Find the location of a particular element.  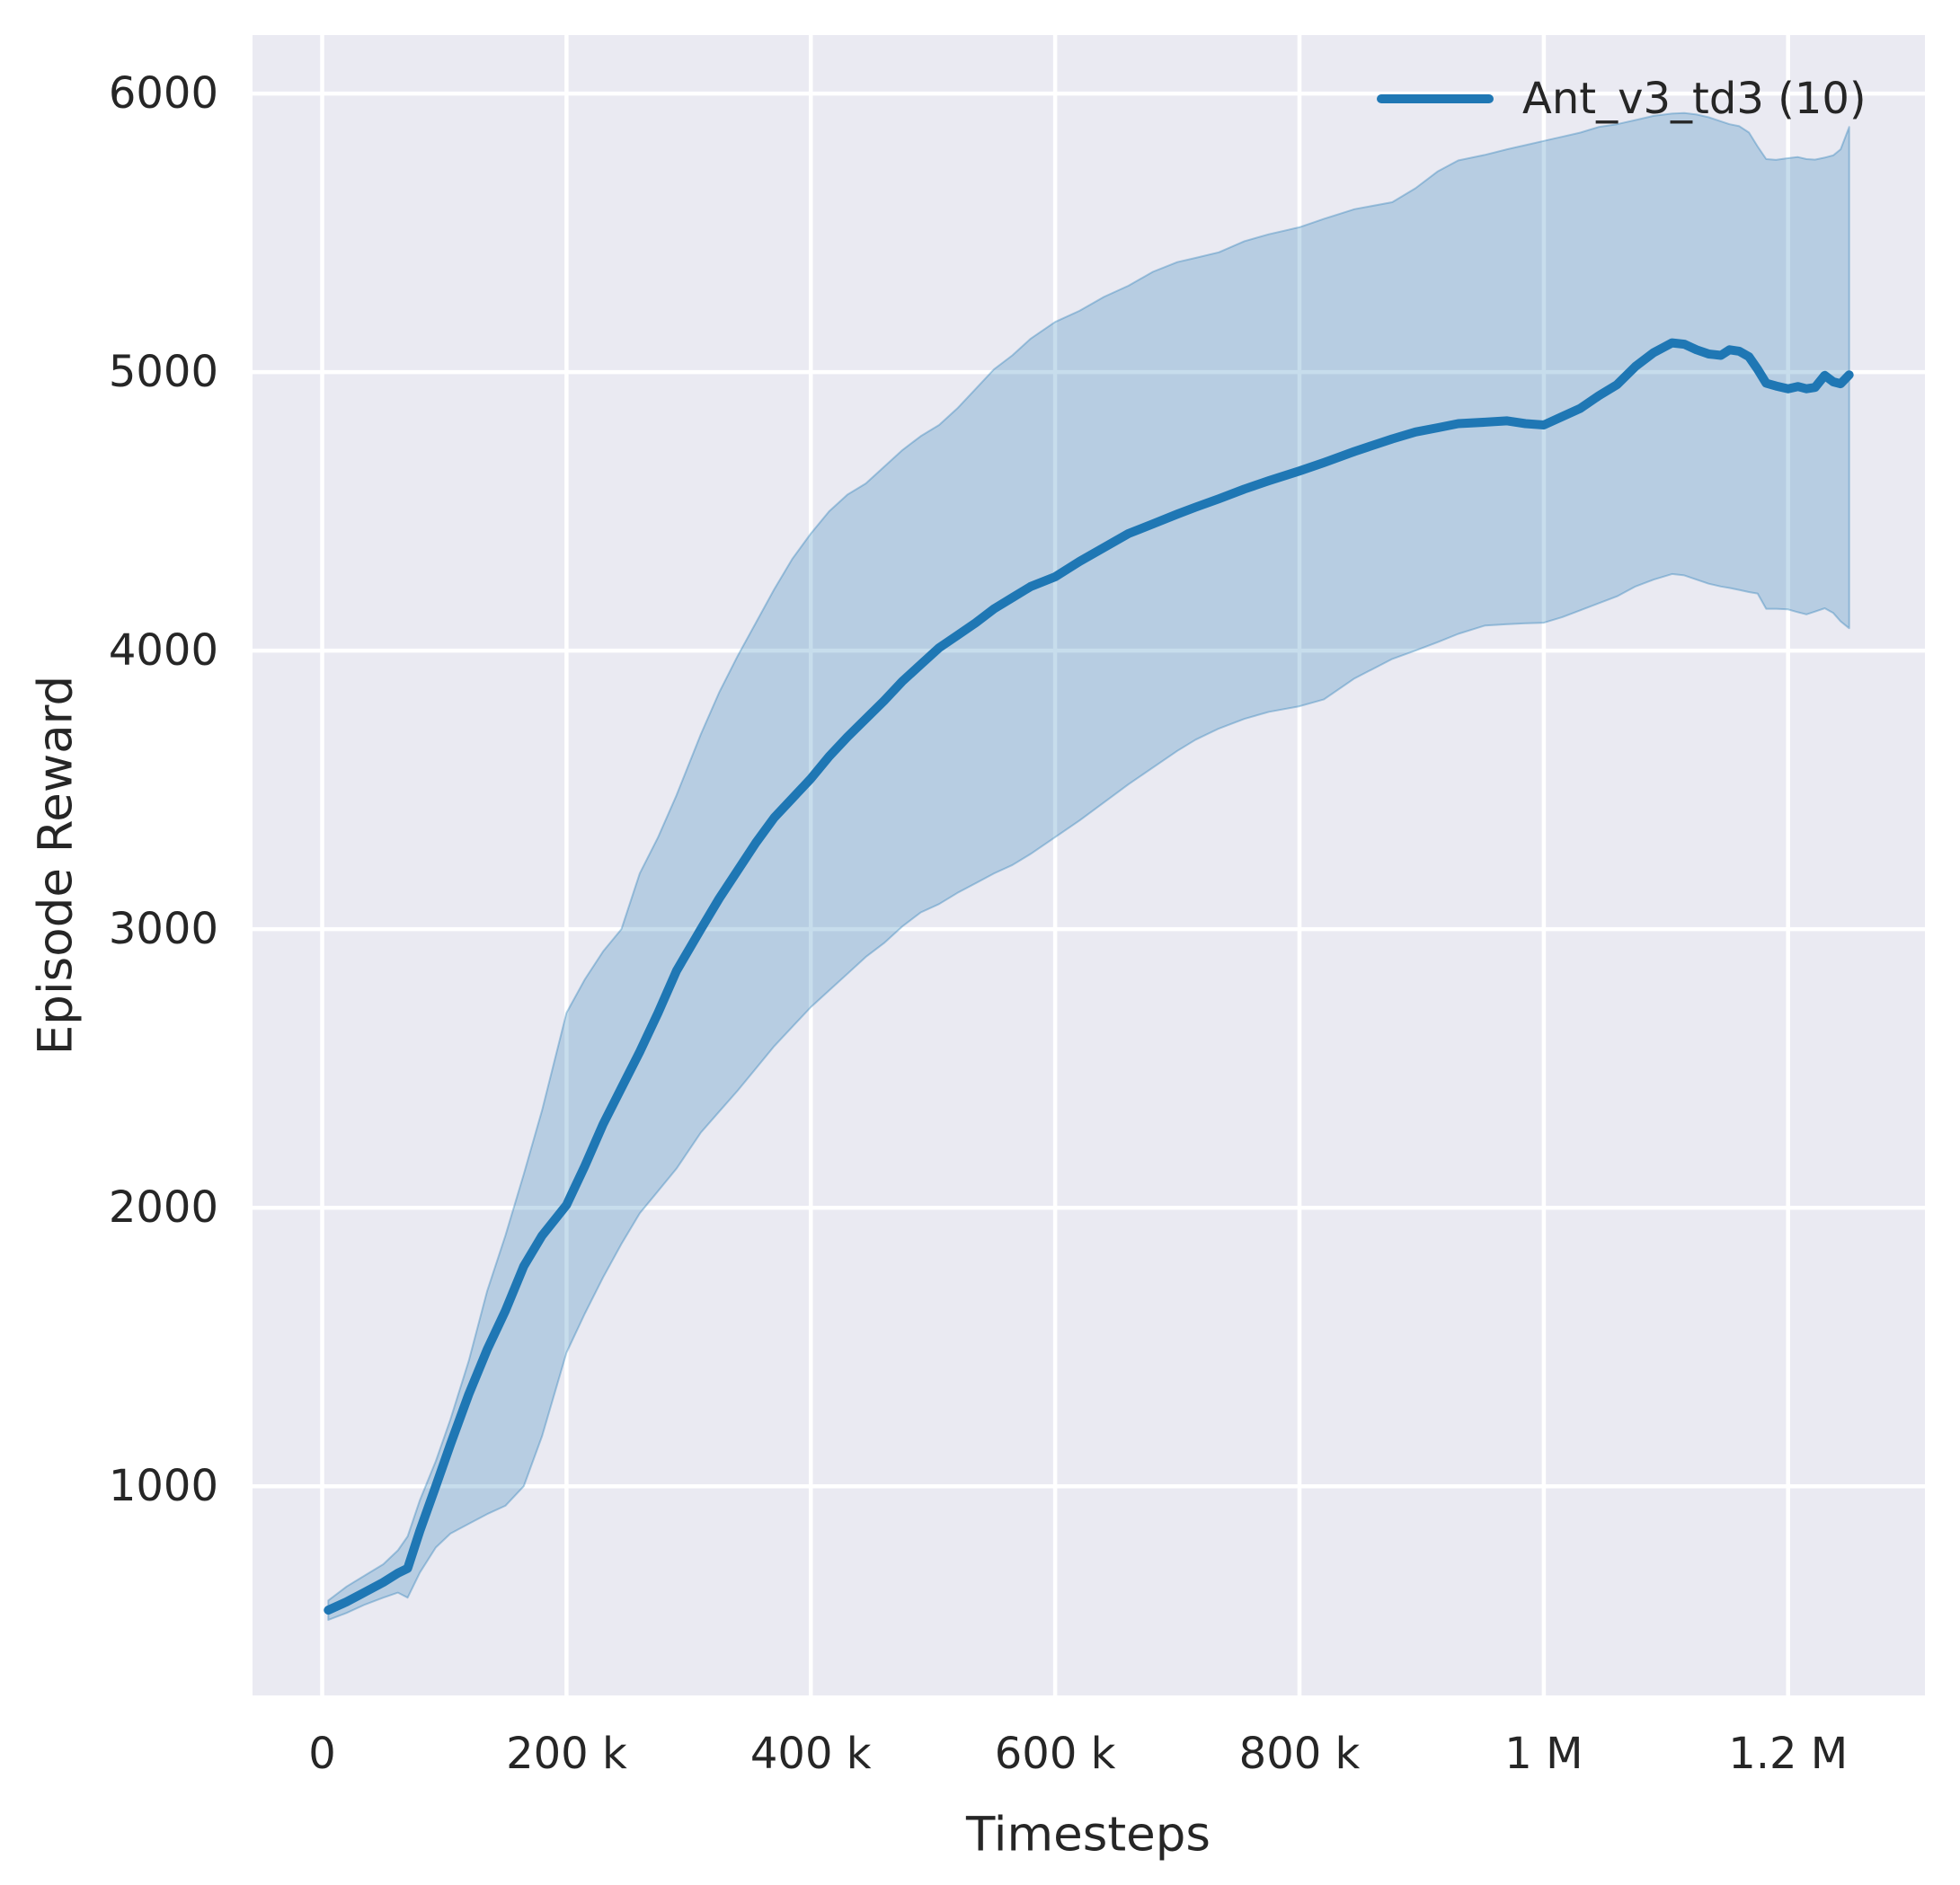

legend-entry-label: Ant_v3_td3 (10) is located at coordinates (1695, 99).